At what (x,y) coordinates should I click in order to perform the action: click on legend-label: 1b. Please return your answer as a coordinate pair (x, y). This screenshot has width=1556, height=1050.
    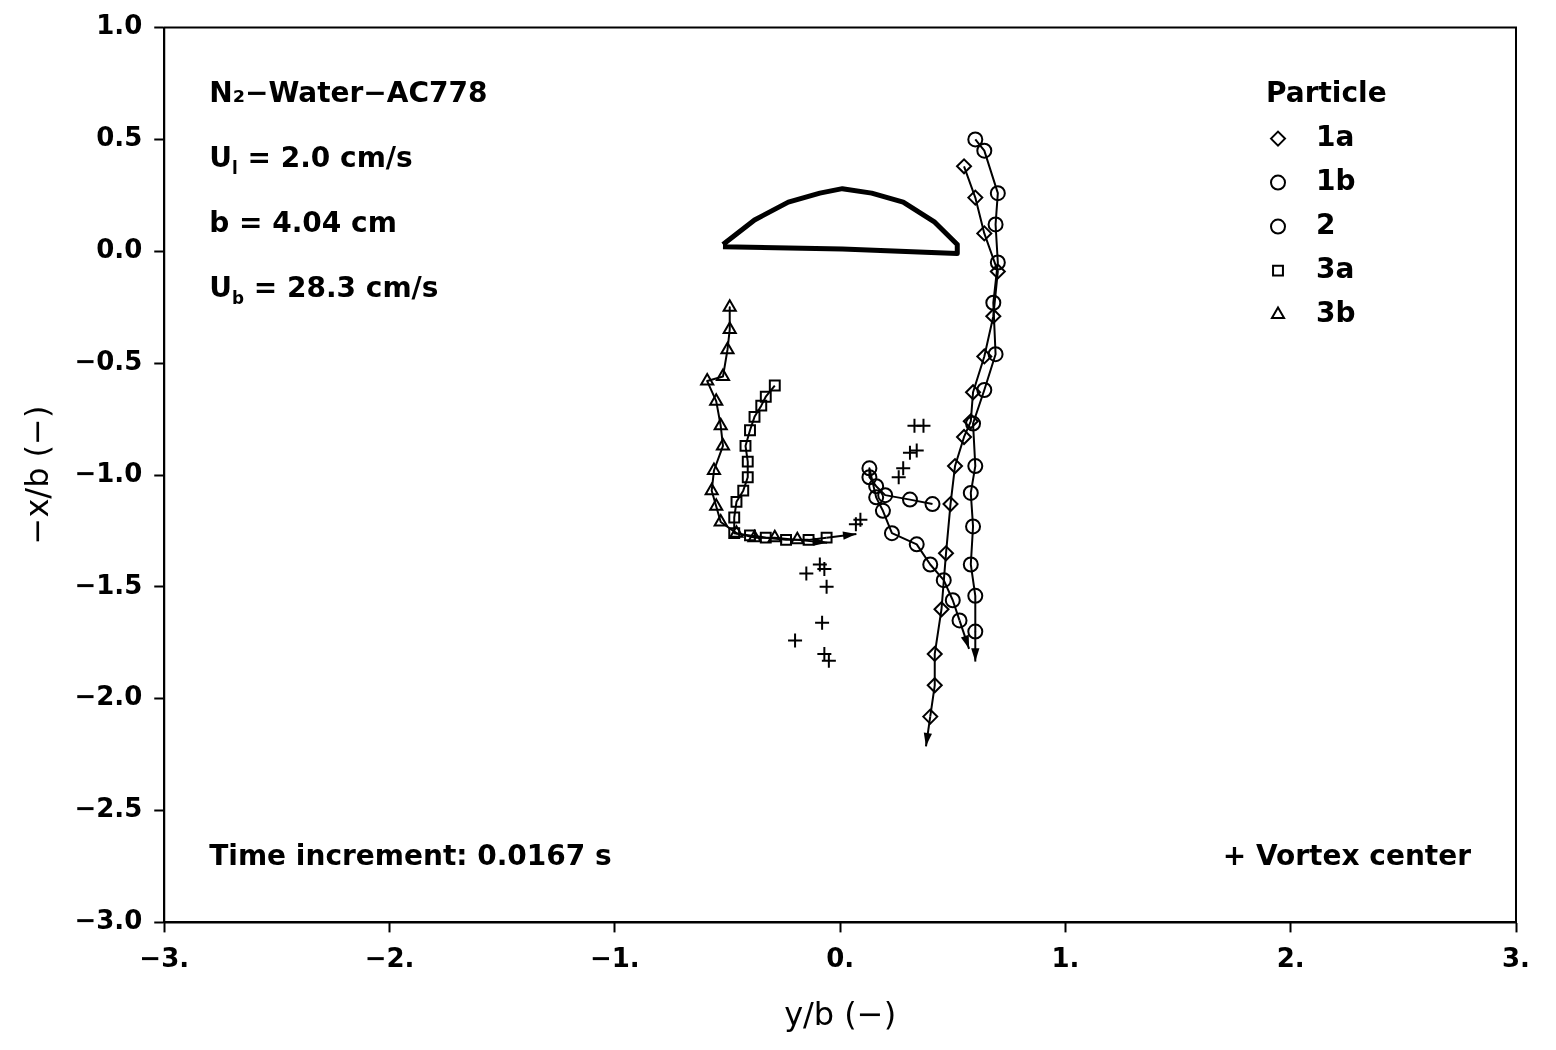
    Looking at the image, I should click on (1336, 180).